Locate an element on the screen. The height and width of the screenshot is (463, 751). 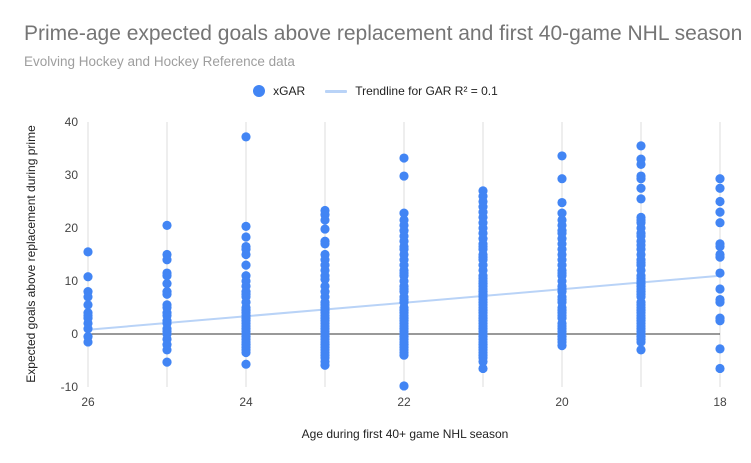
y-axis-ticks: -10 0 10 20 30 40 is located at coordinates (70, 254).